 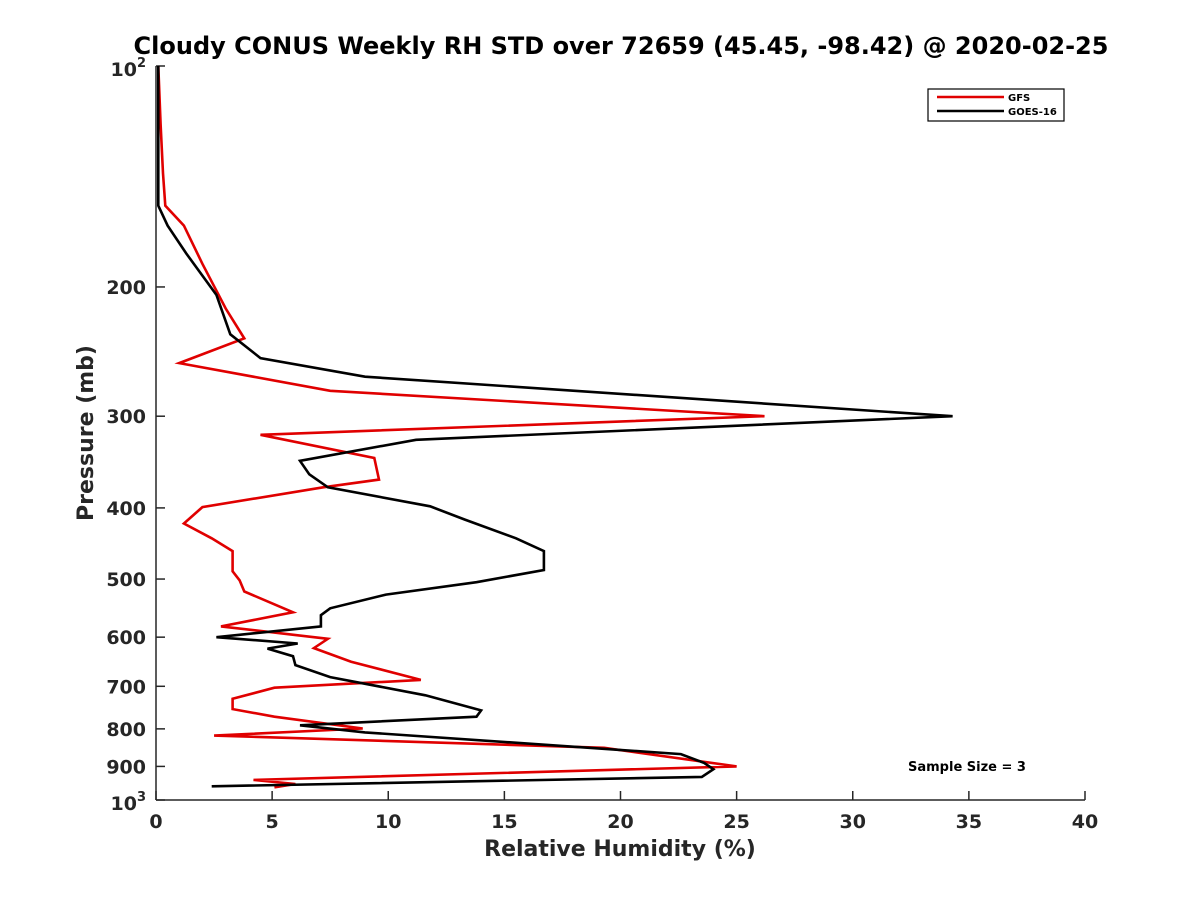 I want to click on x-tick-label: 35, so click(x=969, y=822).